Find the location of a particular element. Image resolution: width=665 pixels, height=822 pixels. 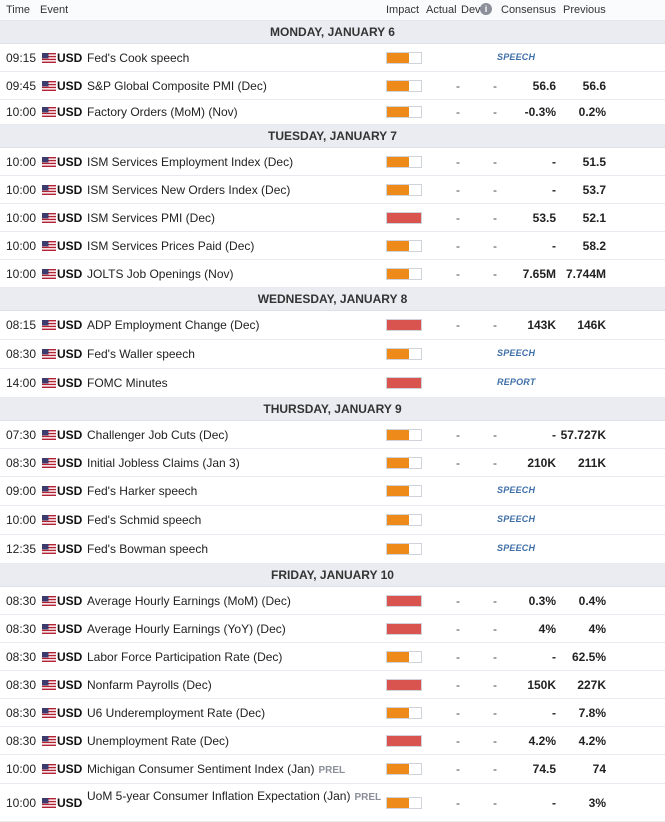

event-name: S&P Global Composite PMI (Dec) is located at coordinates (177, 86).